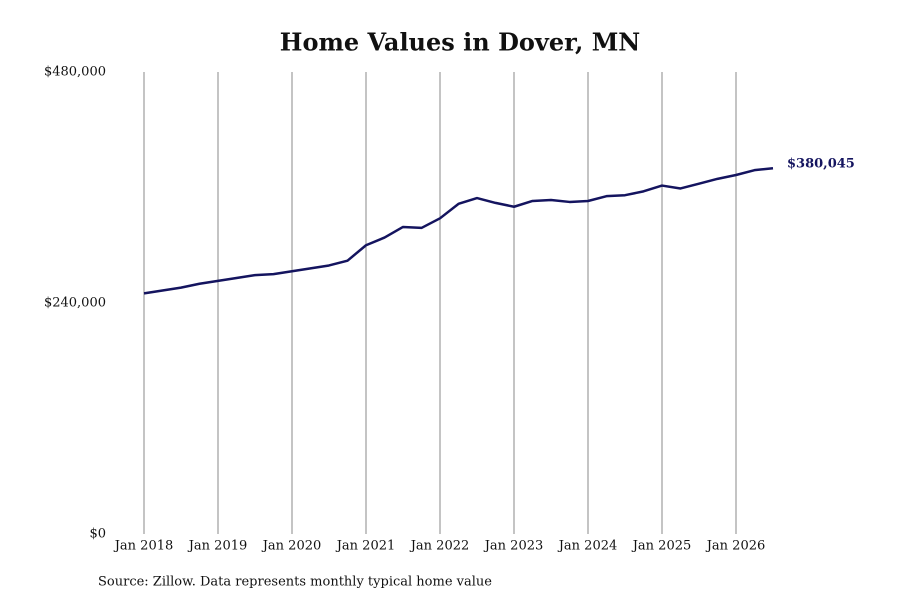 This screenshot has height=600, width=900. Describe the element at coordinates (291, 546) in the screenshot. I see `x-tick-label: Jan 2020` at that location.